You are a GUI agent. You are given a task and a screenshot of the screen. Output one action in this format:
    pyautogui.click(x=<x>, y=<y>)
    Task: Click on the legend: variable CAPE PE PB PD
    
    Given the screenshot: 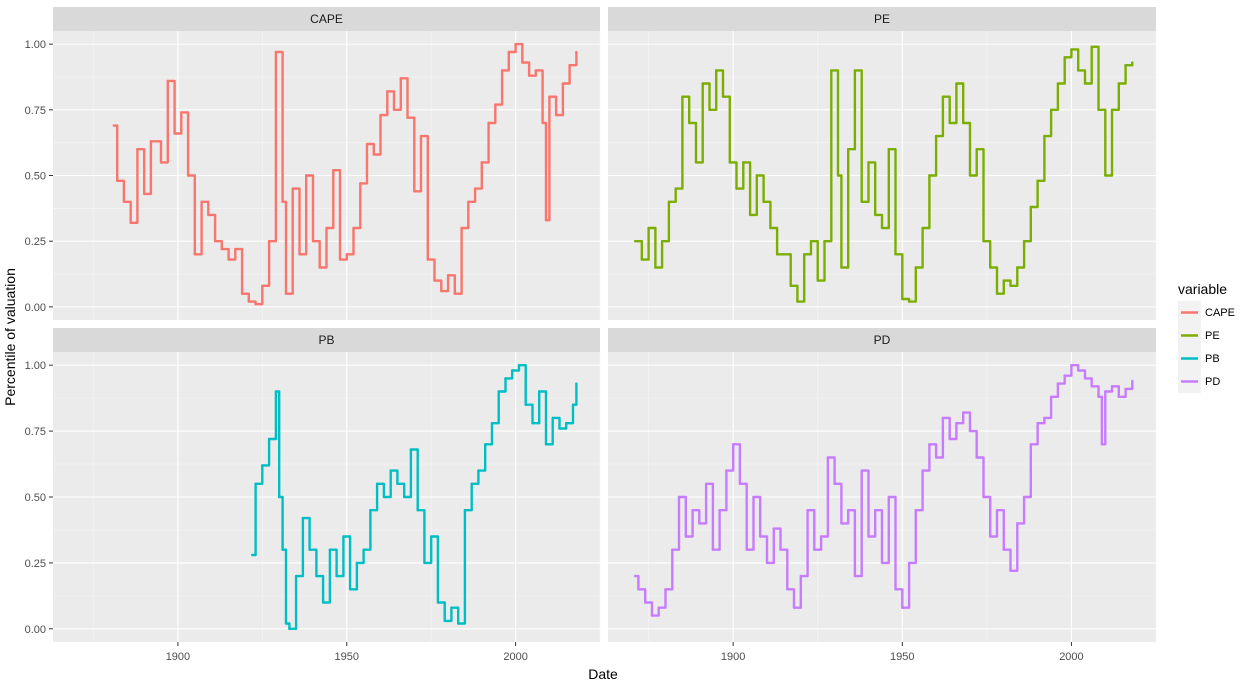 What is the action you would take?
    pyautogui.click(x=1206, y=337)
    